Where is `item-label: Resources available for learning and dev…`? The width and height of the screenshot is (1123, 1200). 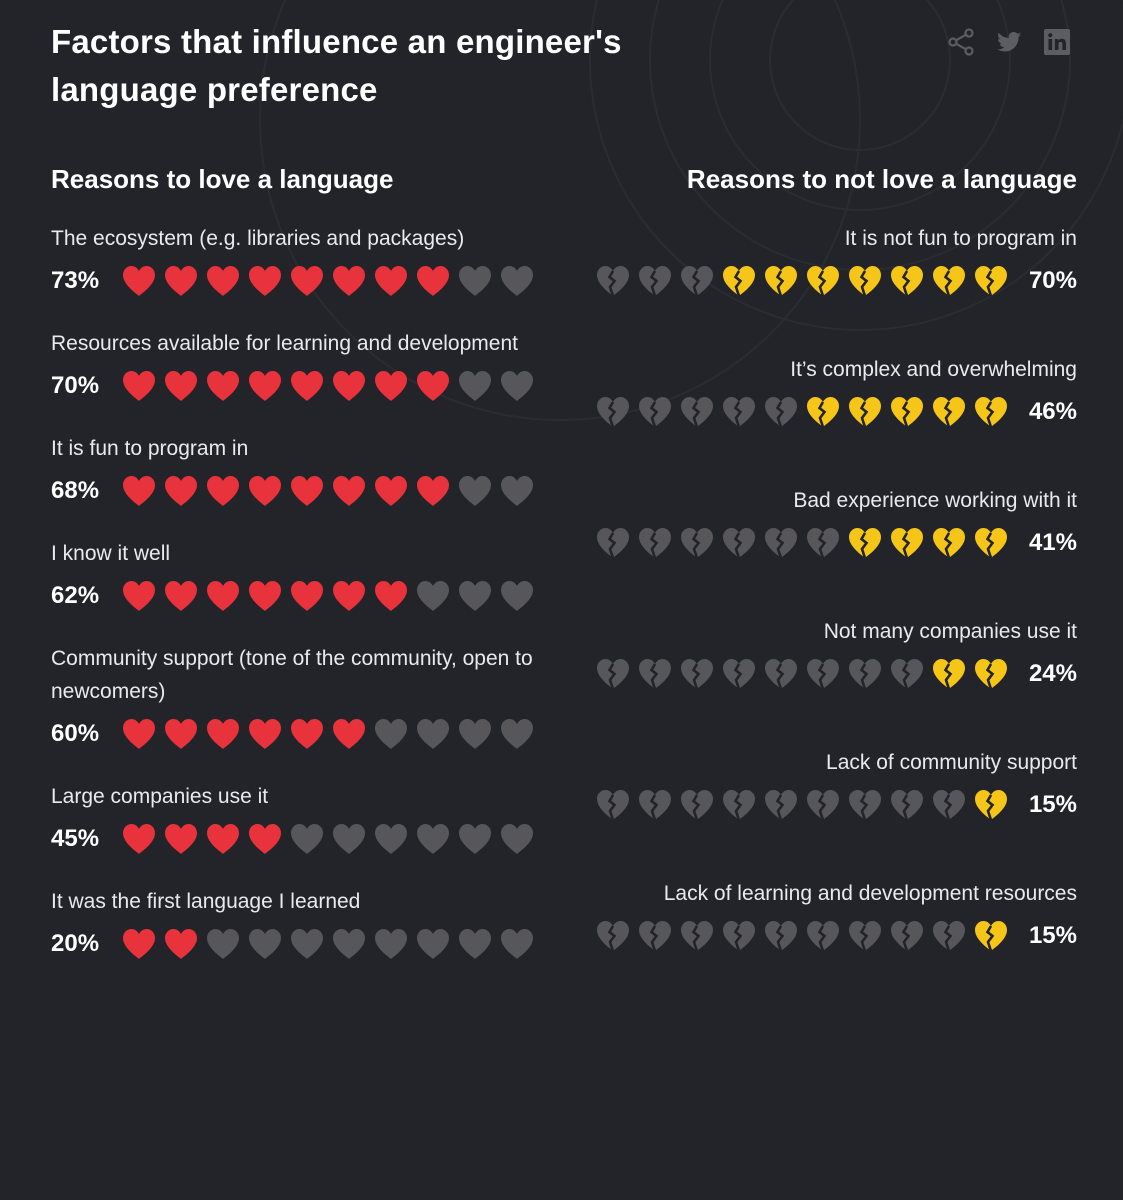 item-label: Resources available for learning and dev… is located at coordinates (284, 343).